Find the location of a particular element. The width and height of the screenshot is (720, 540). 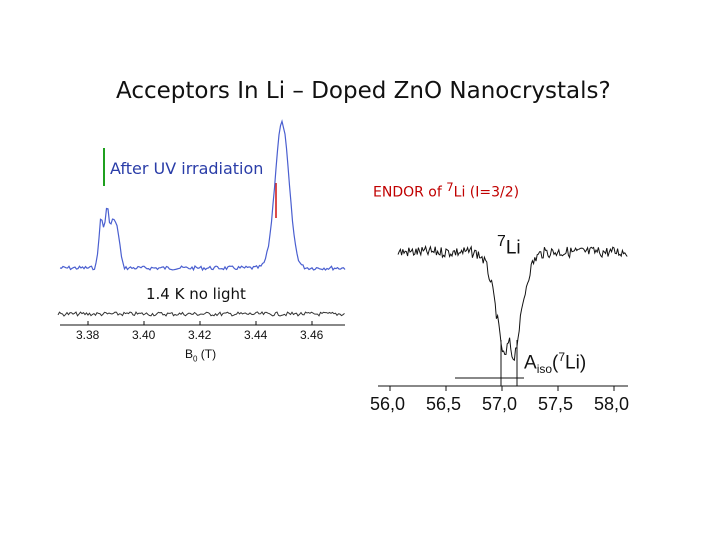

left-x-tick-label: 3.46 is located at coordinates (312, 335).